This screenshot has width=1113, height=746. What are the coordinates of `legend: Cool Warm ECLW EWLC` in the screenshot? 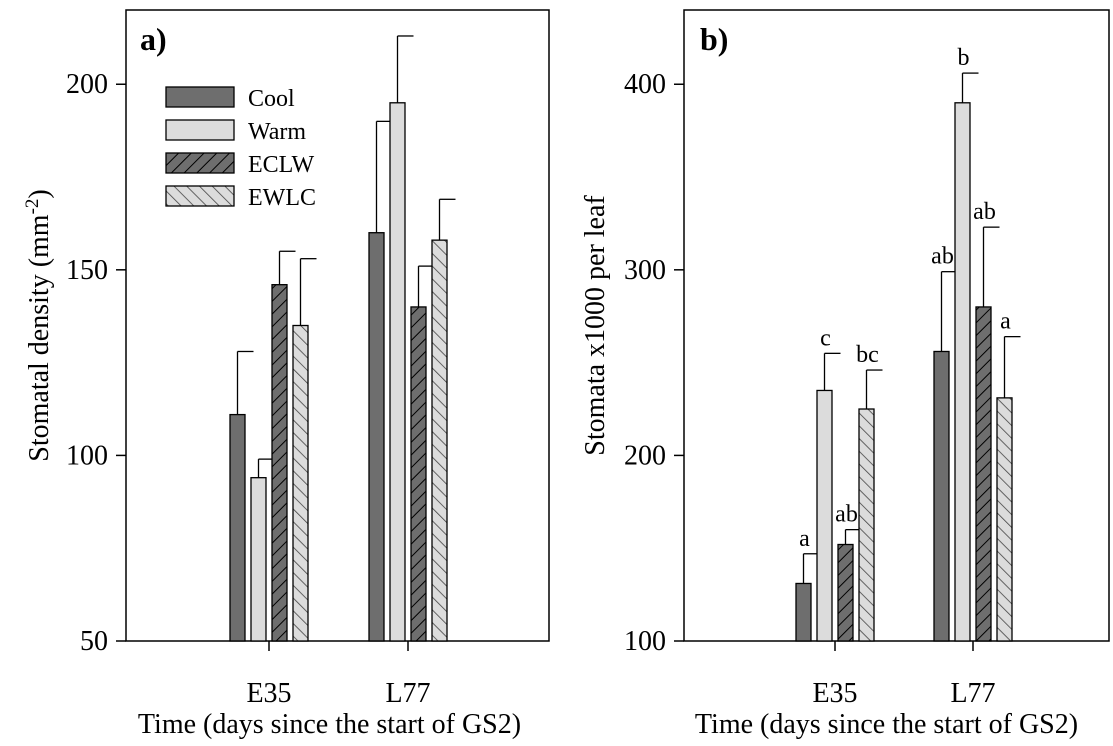 It's located at (240, 148).